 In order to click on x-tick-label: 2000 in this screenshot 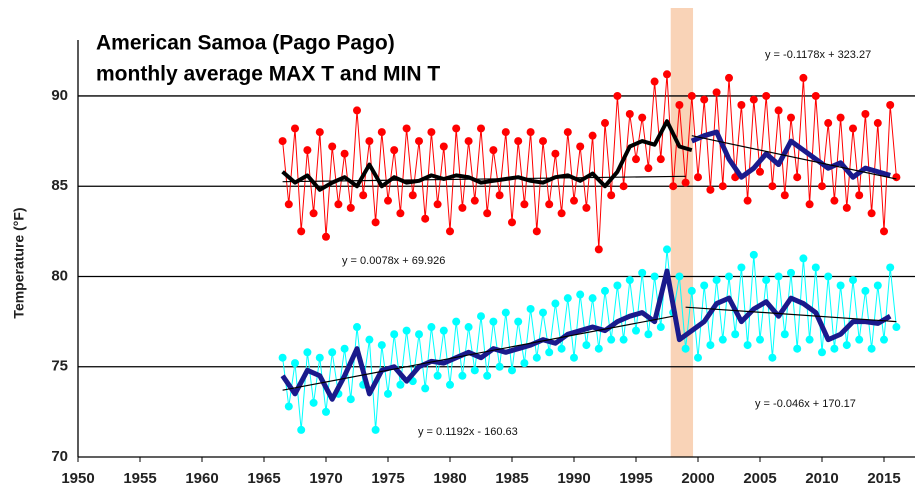, I will do `click(697, 478)`.